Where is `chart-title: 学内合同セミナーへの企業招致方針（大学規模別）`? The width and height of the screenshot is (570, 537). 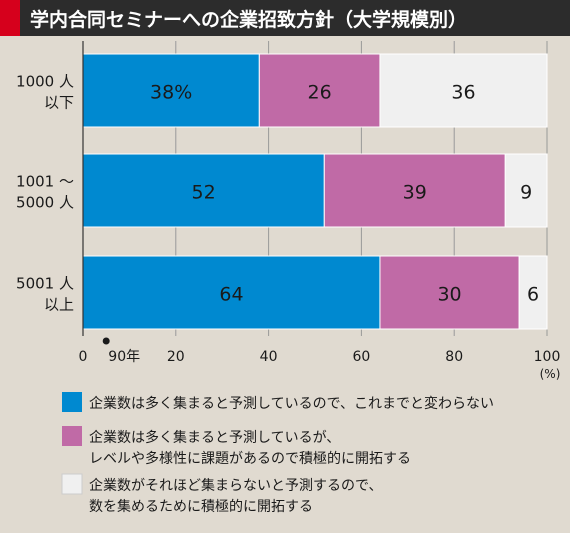 chart-title: 学内合同セミナーへの企業招致方針（大学規模別） is located at coordinates (248, 19).